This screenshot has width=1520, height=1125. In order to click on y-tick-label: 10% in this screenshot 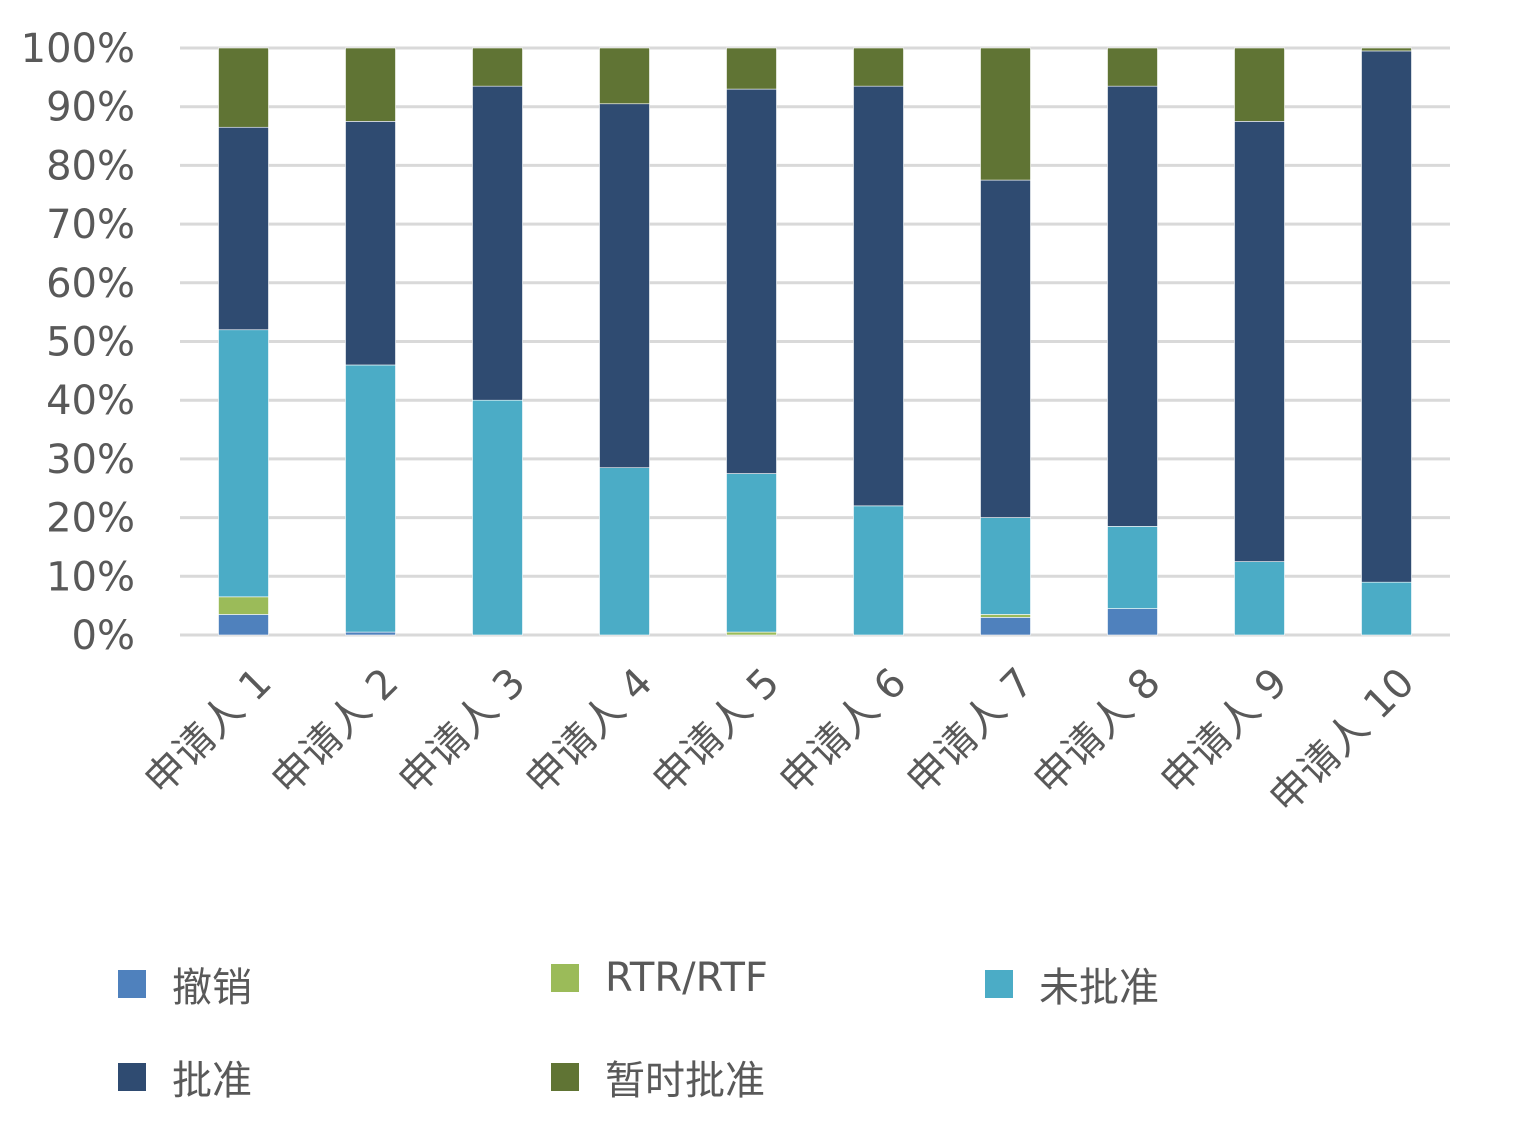, I will do `click(90, 577)`.